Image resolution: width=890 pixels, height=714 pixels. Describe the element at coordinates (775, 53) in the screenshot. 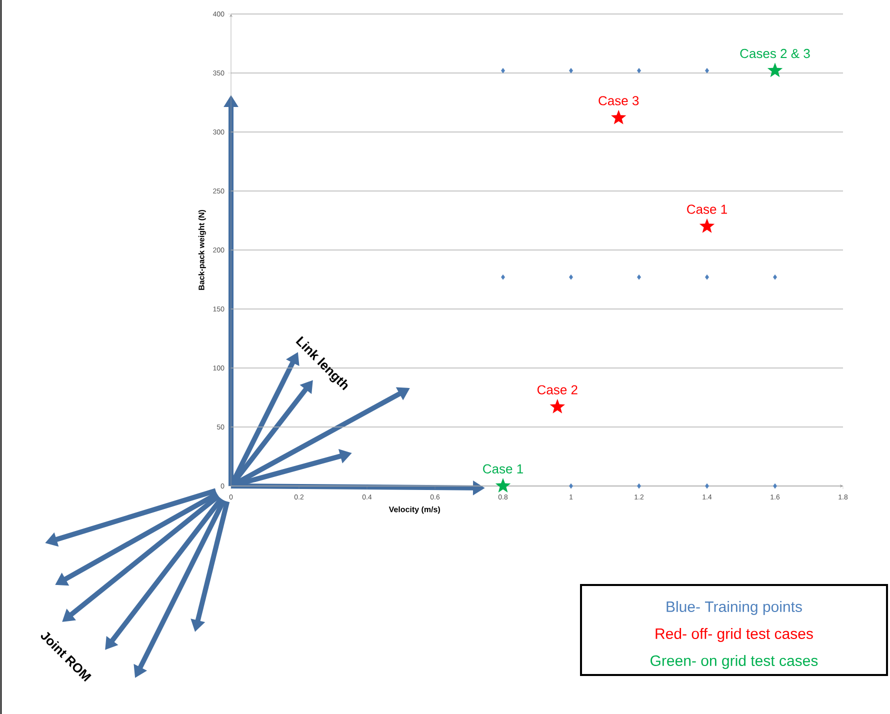

I see `annotation: Cases 2 & 3` at that location.